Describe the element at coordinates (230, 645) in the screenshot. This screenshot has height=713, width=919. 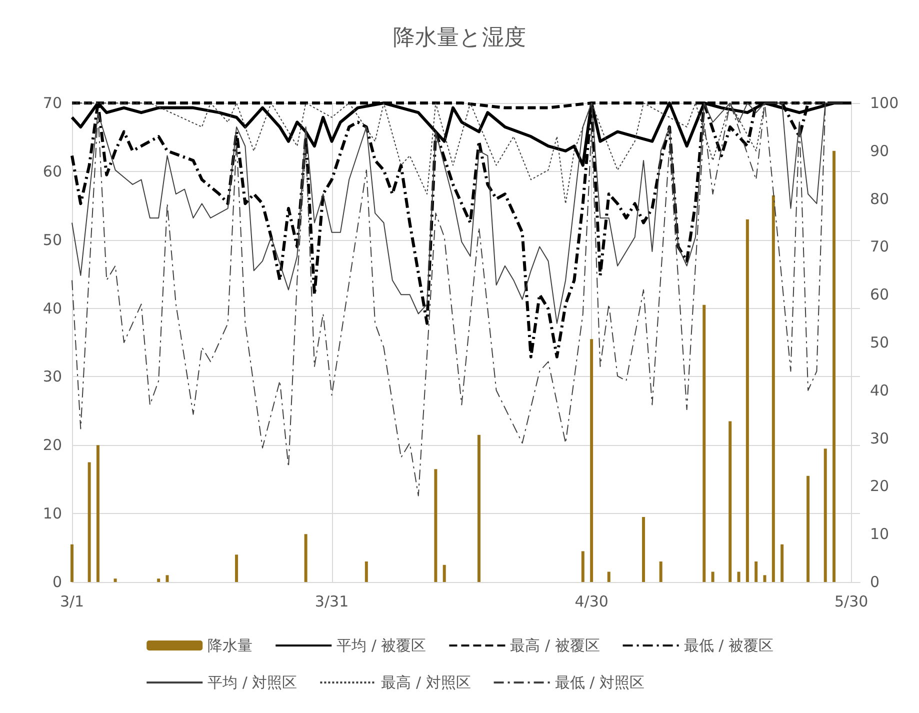
I see `legend-label: 降水量` at that location.